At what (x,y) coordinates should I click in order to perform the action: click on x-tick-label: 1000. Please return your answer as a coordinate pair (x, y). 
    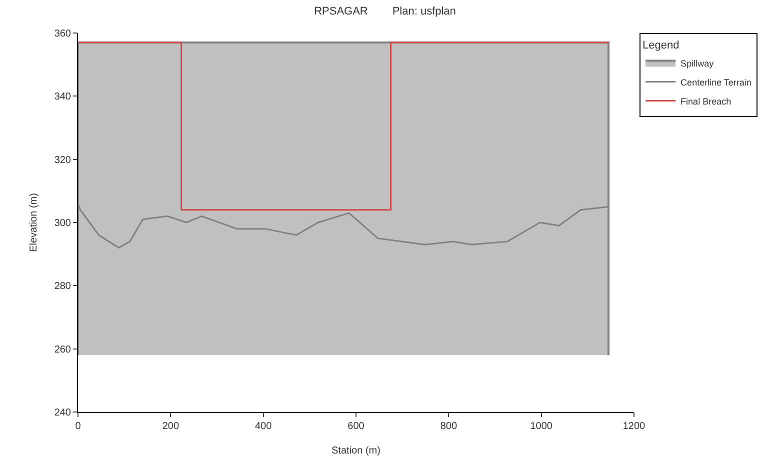
    Looking at the image, I should click on (541, 426).